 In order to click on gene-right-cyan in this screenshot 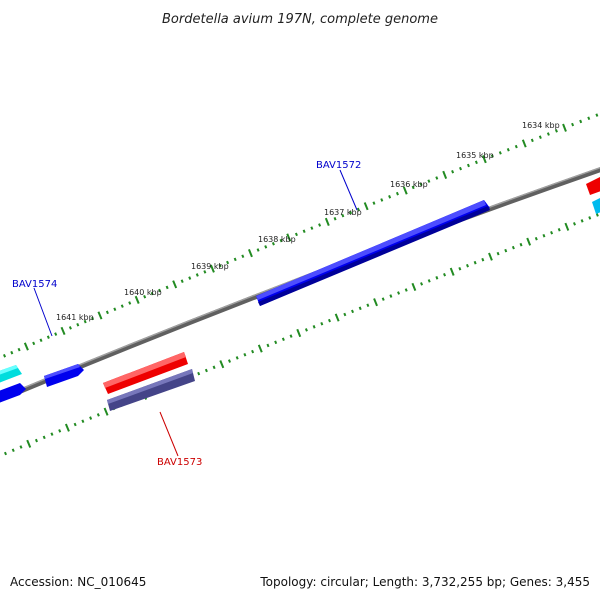, I will do `click(596, 205)`.